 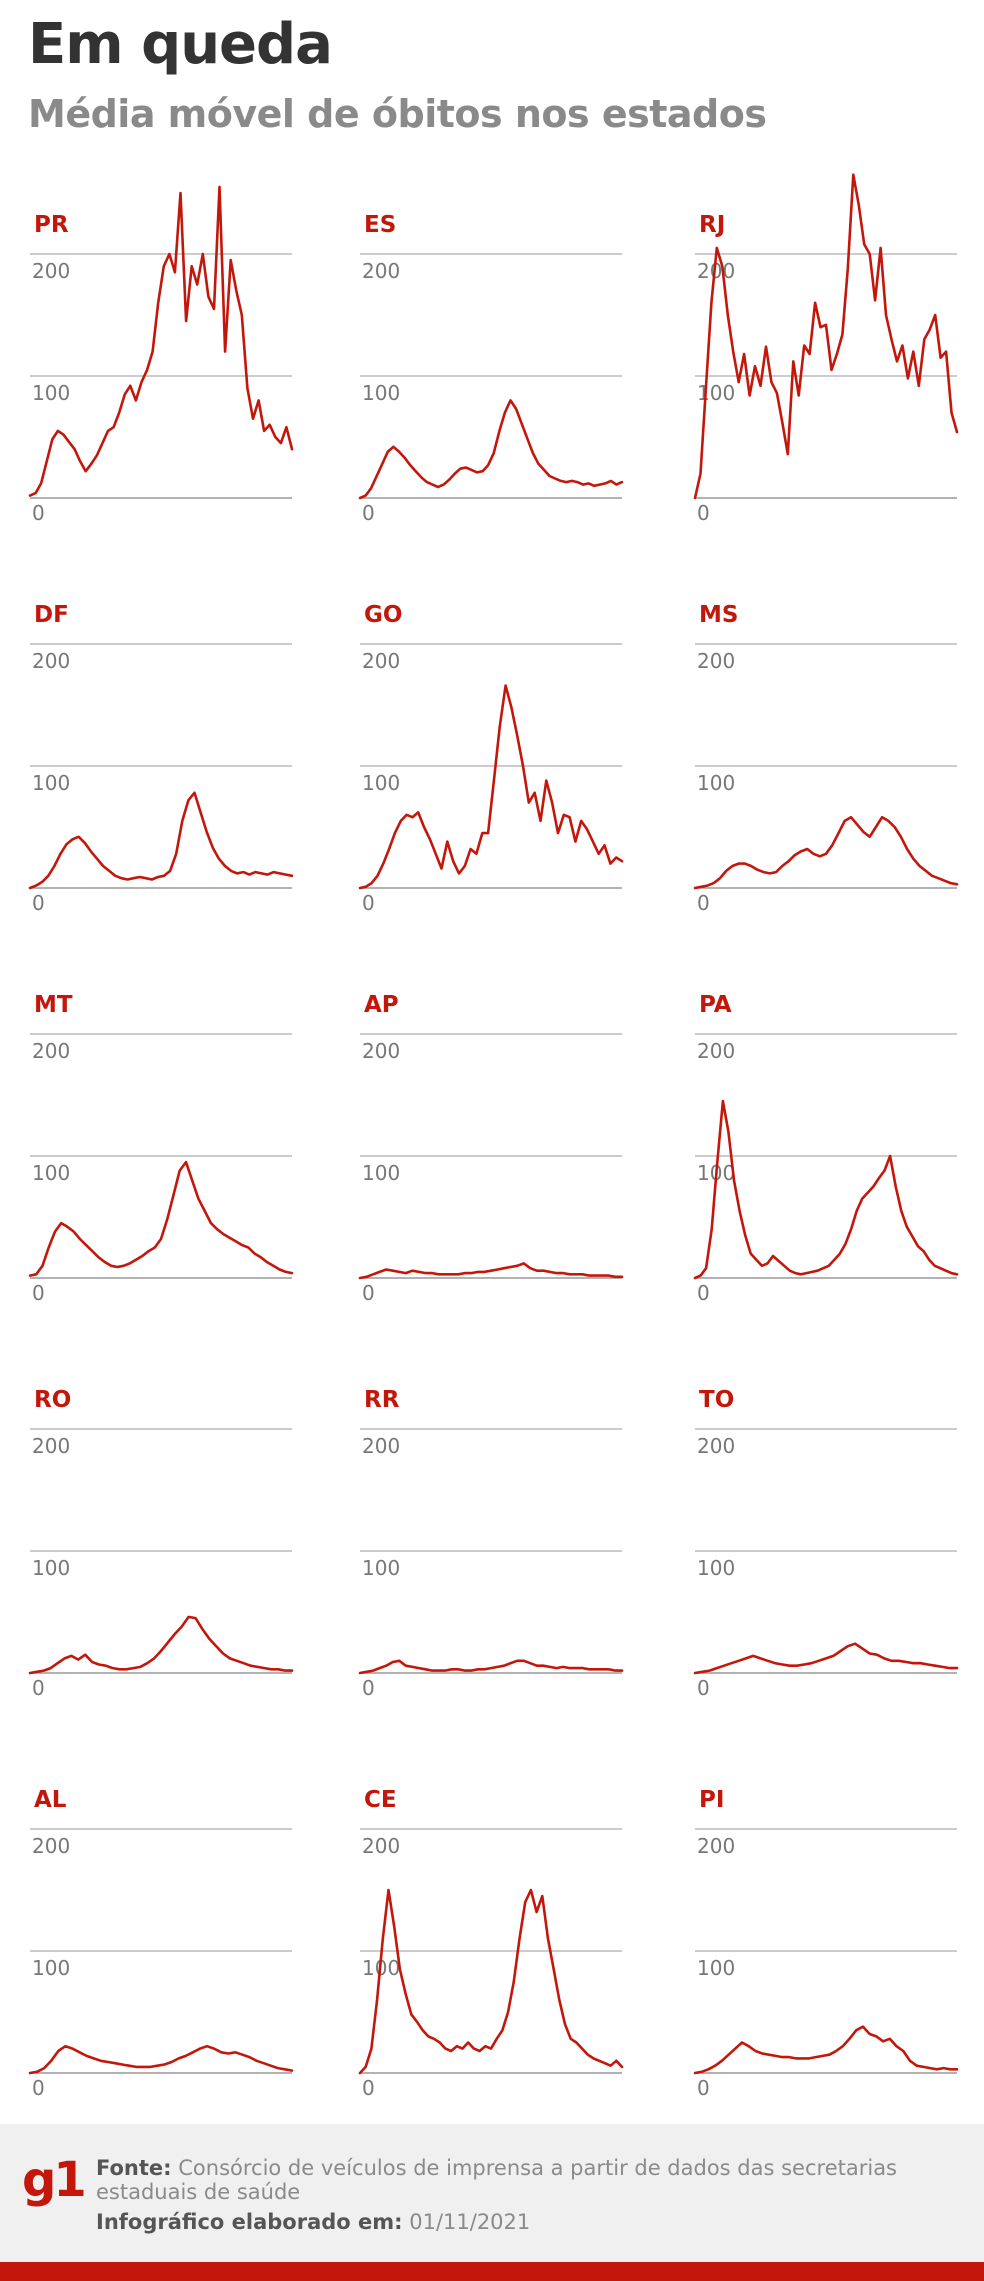 I want to click on line-chart-go: GO 0 100 200, so click(x=491, y=758).